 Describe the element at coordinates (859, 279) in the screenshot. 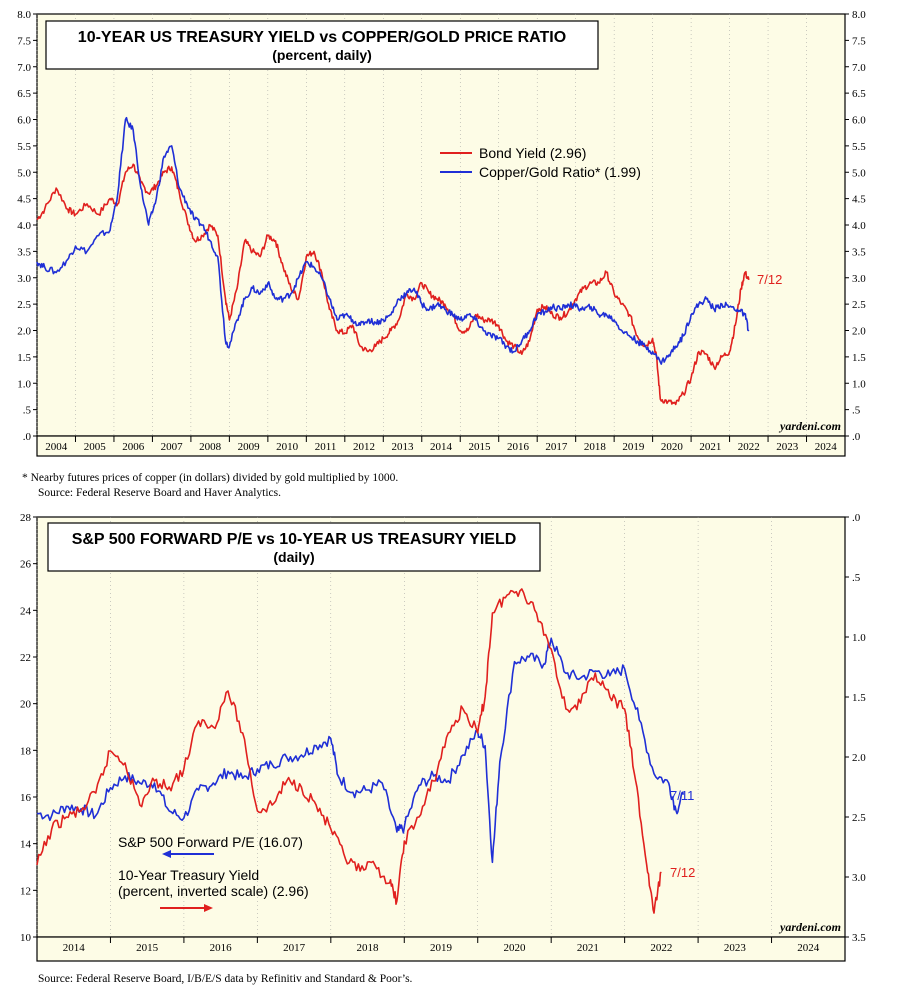

I see `c1-right-tick-label: 3.0` at that location.